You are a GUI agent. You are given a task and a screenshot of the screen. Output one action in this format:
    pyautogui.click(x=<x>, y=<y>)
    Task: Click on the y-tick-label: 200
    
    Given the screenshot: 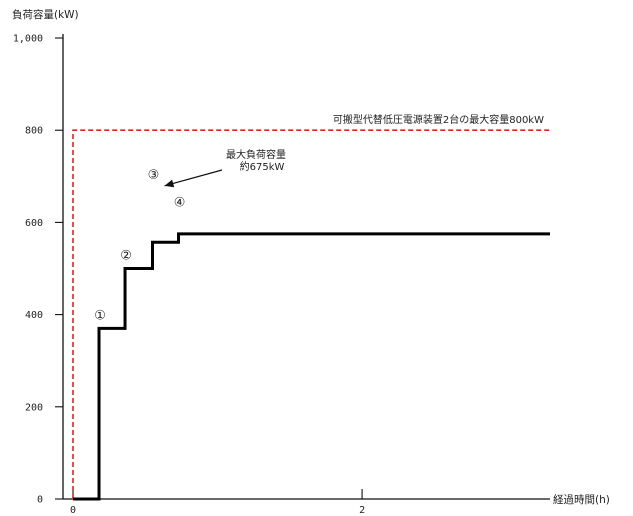 What is the action you would take?
    pyautogui.click(x=34, y=407)
    